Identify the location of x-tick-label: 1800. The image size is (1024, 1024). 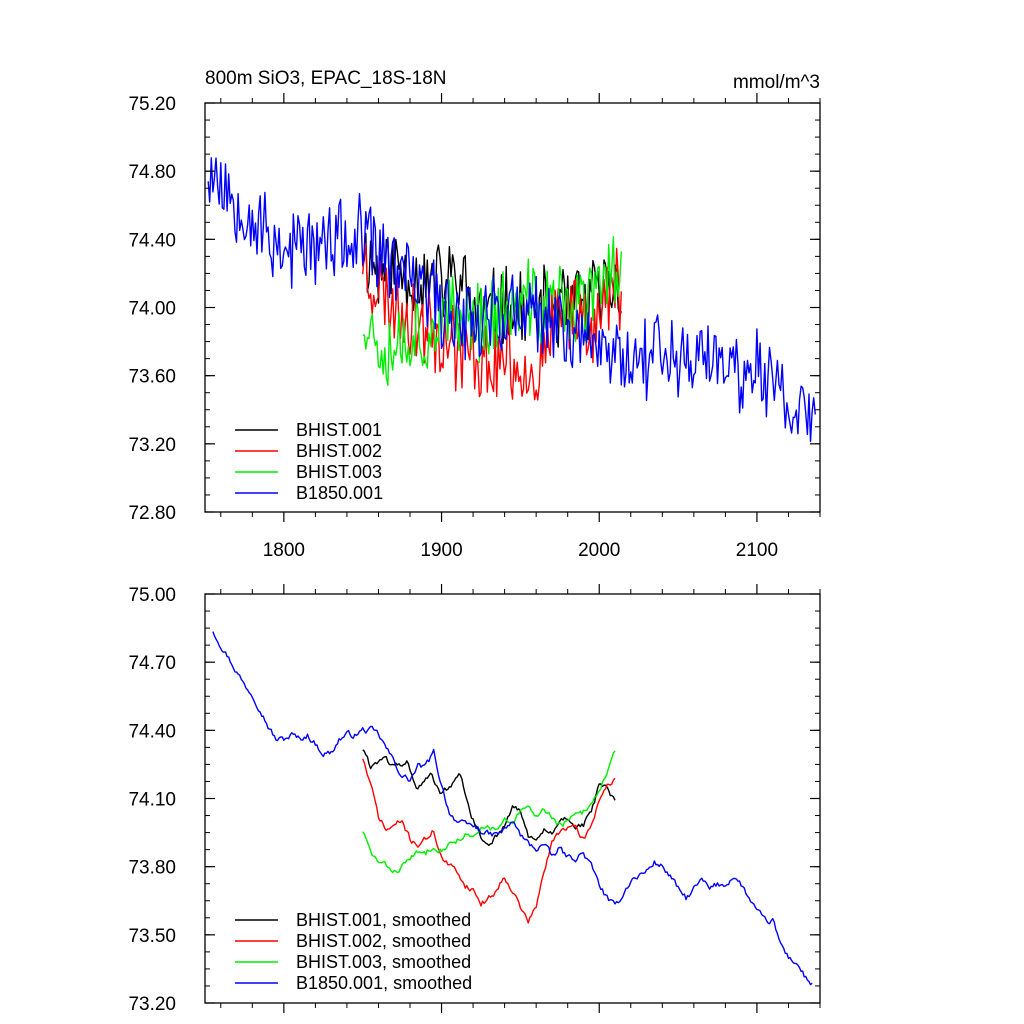
(284, 550).